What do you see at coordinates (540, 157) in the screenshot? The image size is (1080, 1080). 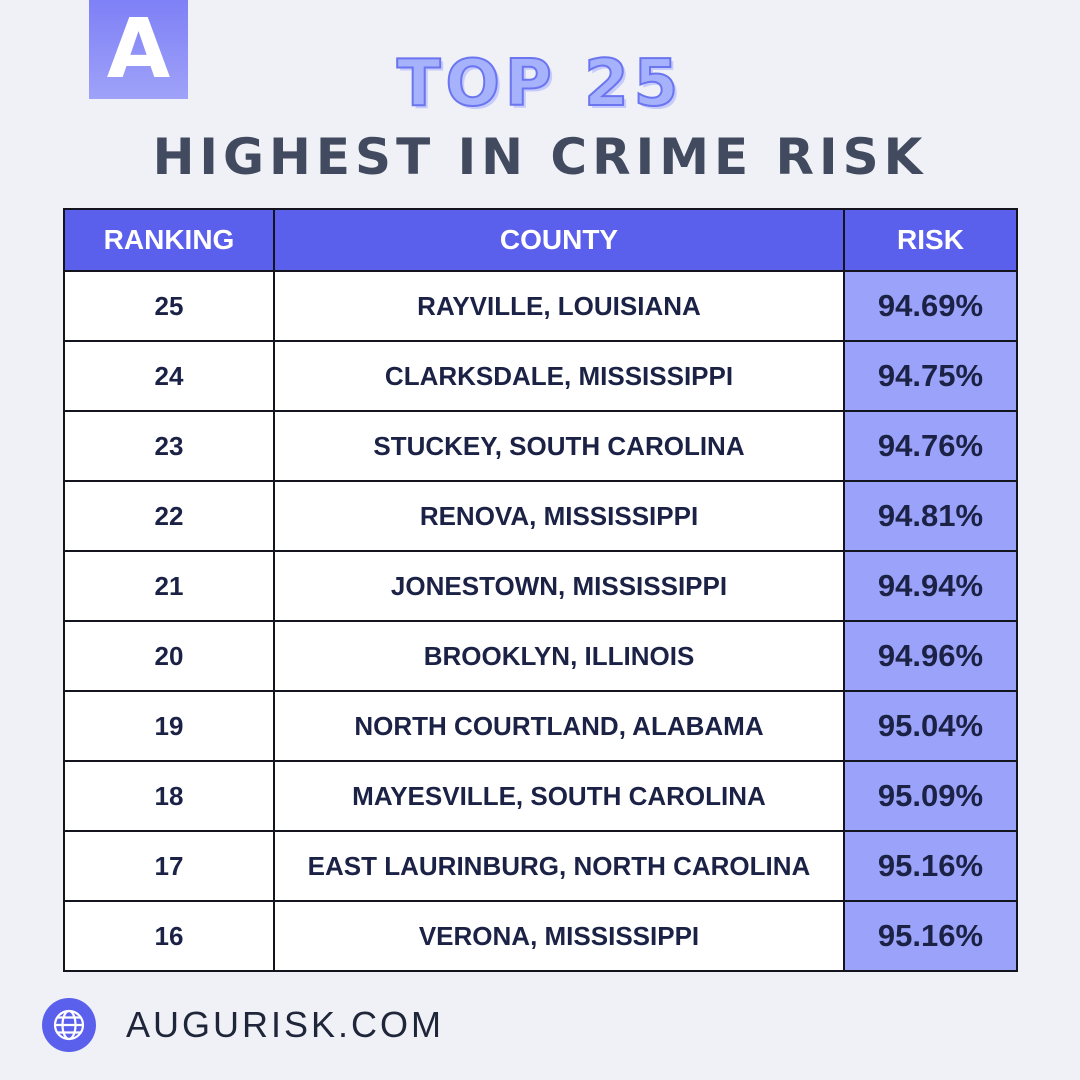 I see `title-subtitle: HIGHEST IN CRIME RISK` at bounding box center [540, 157].